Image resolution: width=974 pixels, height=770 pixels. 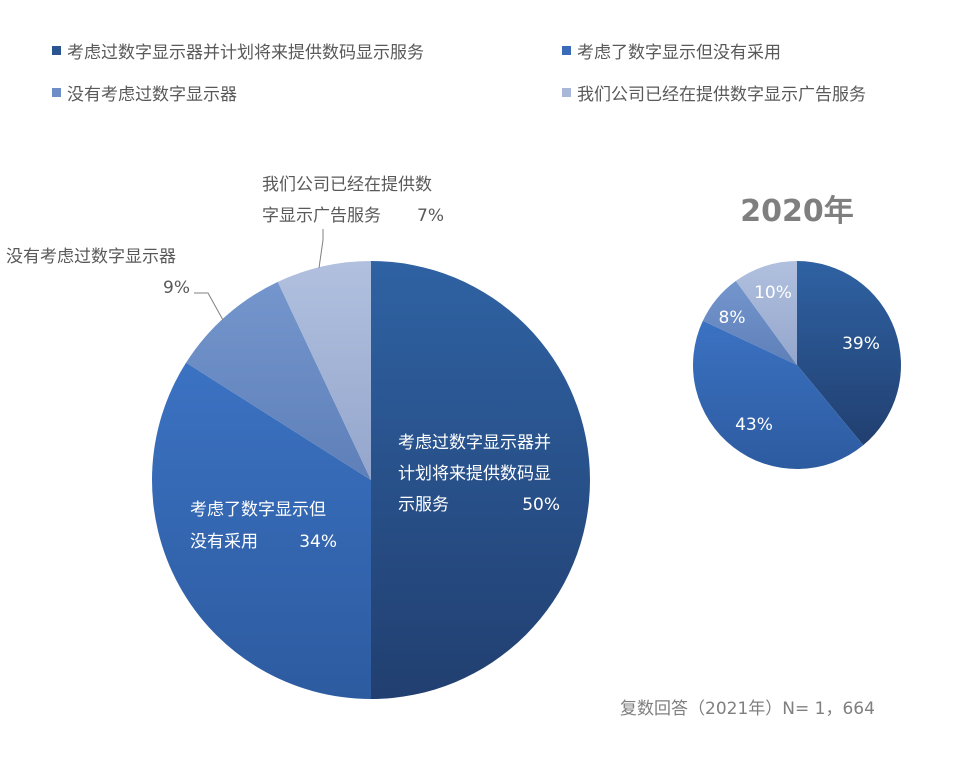 What do you see at coordinates (541, 505) in the screenshot?
I see `slice-value: 50%` at bounding box center [541, 505].